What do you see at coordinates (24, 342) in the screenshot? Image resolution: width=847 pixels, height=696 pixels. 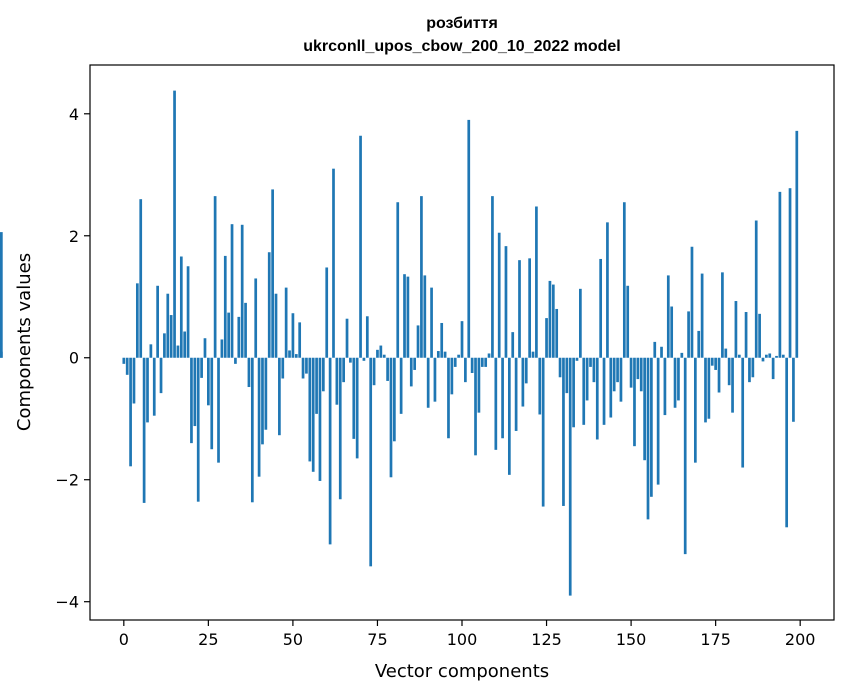 I see `y-axis-label: Components values` at bounding box center [24, 342].